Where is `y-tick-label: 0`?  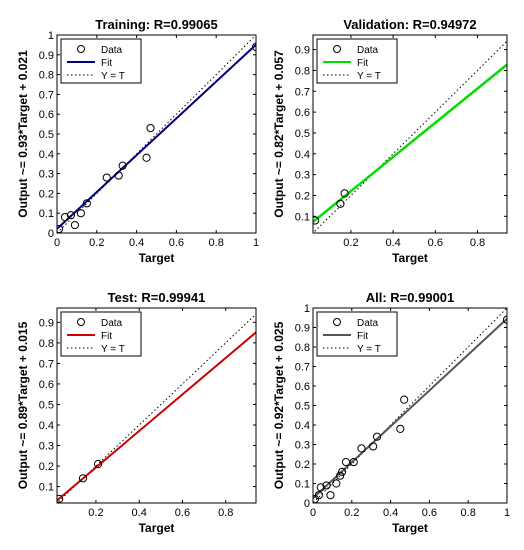 y-tick-label: 0 is located at coordinates (307, 504).